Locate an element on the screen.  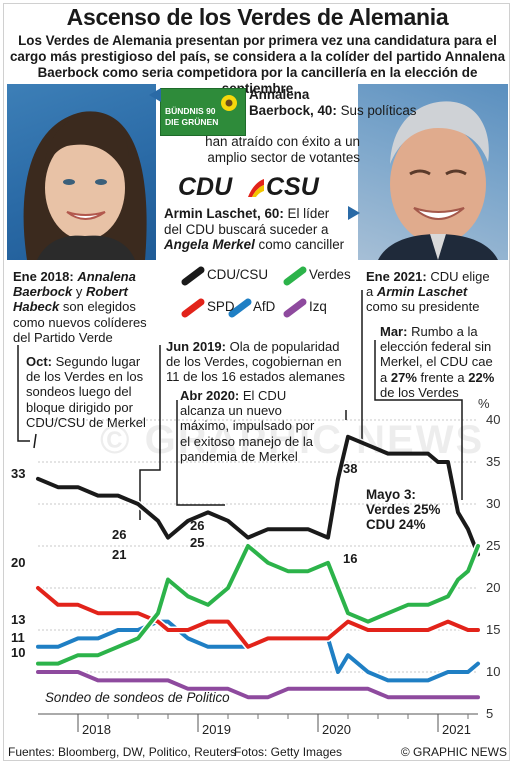
mar-text-2: Merkel, el CDU cae is located at coordinates (436, 362).